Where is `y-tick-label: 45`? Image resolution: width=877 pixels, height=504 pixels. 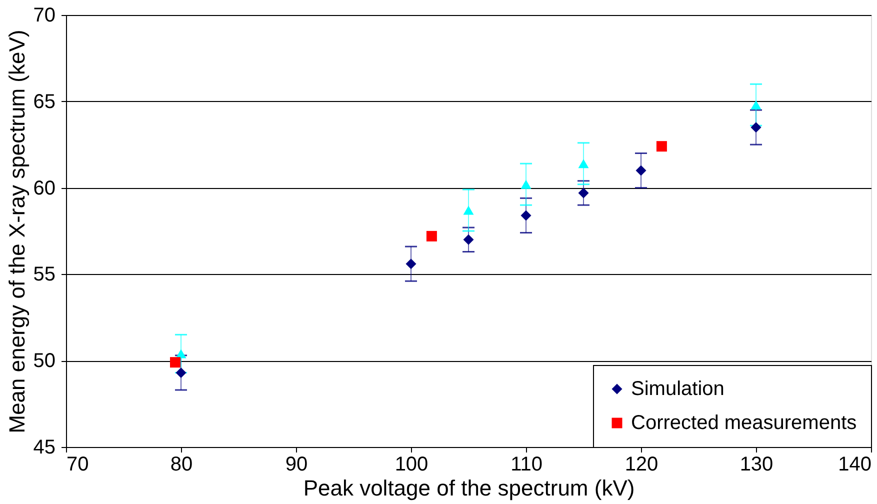 y-tick-label: 45 is located at coordinates (44, 447).